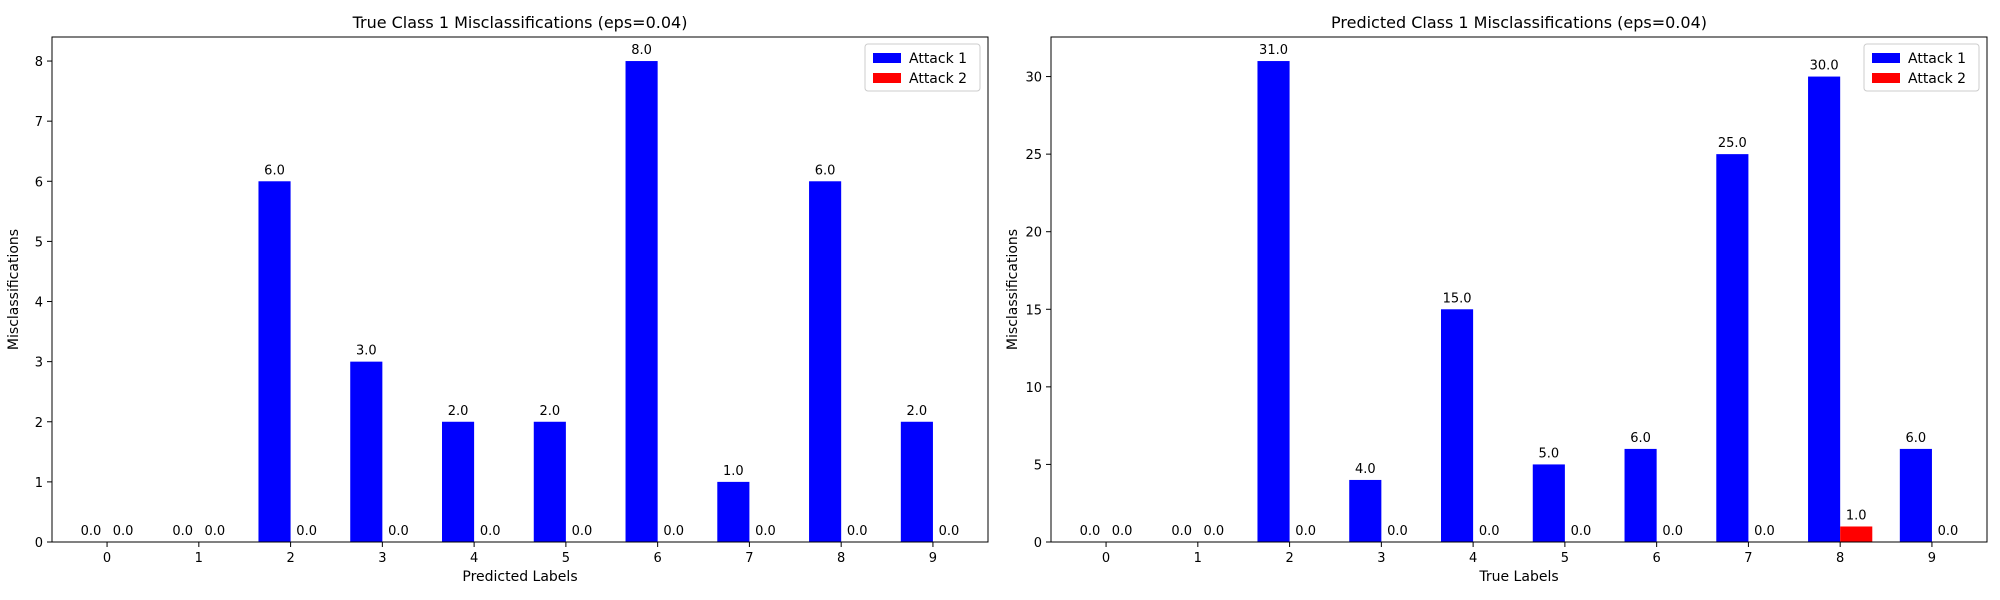 This screenshot has height=600, width=2000. What do you see at coordinates (39, 363) in the screenshot?
I see `y-tick-label: 3` at bounding box center [39, 363].